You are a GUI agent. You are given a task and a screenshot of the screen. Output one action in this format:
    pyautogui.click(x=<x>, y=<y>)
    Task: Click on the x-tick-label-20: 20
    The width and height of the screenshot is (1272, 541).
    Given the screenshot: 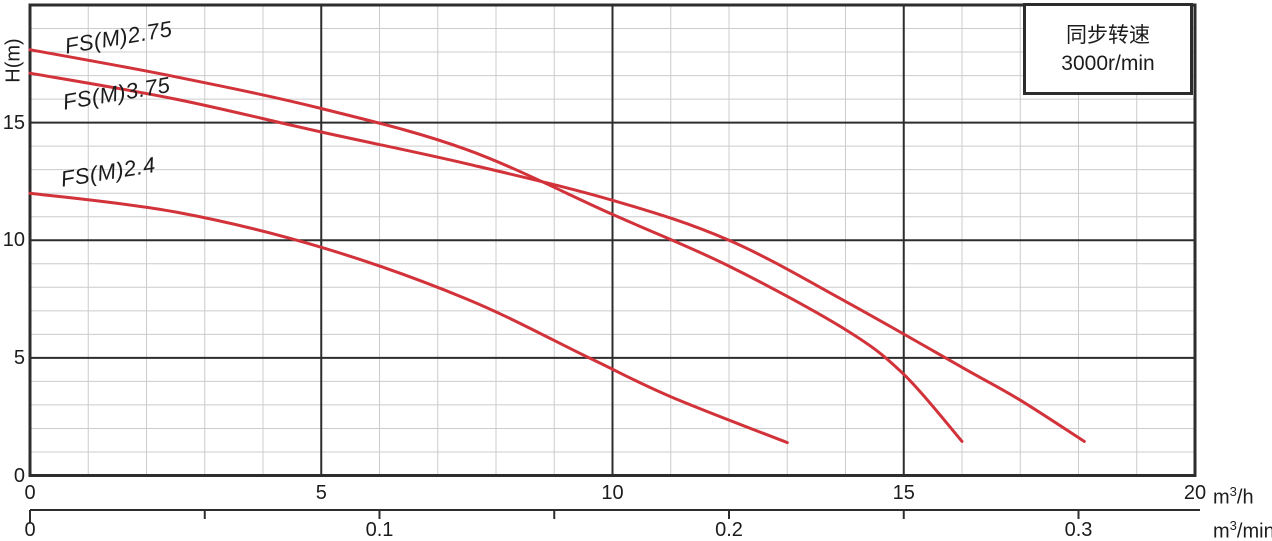 What is the action you would take?
    pyautogui.click(x=1195, y=493)
    